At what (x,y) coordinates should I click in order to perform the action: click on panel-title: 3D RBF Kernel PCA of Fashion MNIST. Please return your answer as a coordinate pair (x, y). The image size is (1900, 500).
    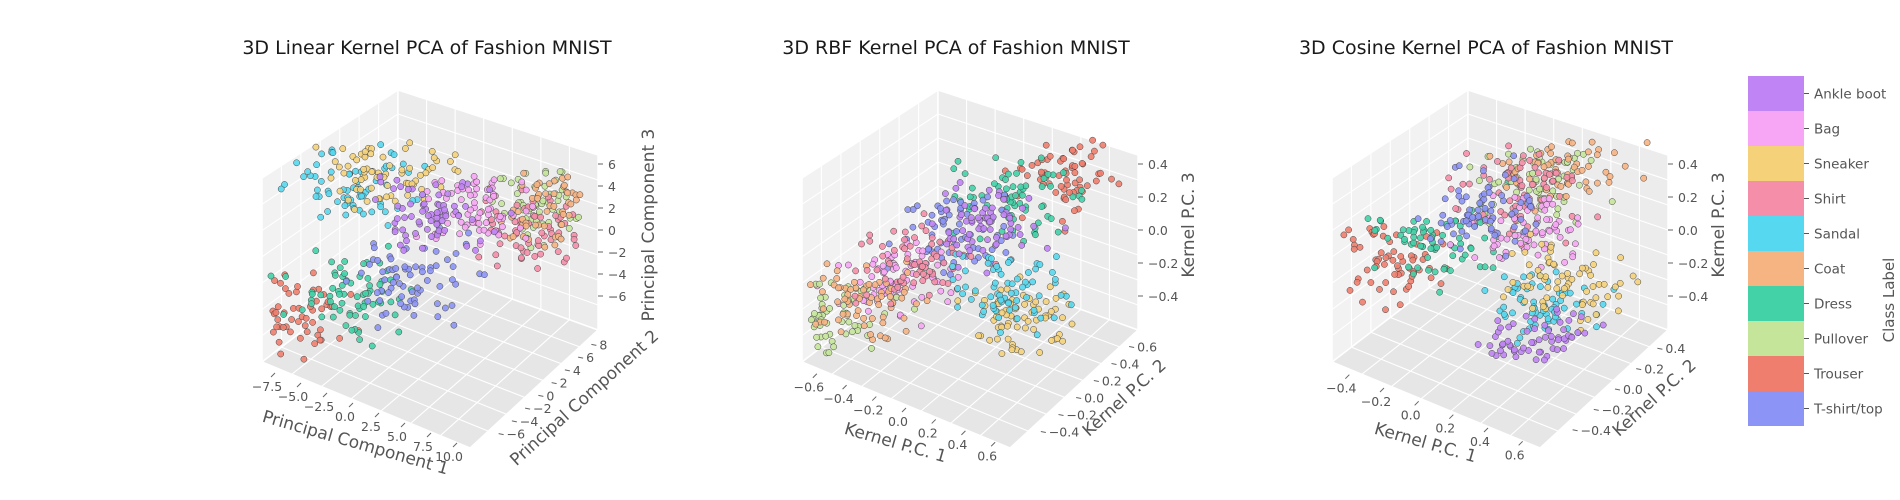
    Looking at the image, I should click on (956, 48).